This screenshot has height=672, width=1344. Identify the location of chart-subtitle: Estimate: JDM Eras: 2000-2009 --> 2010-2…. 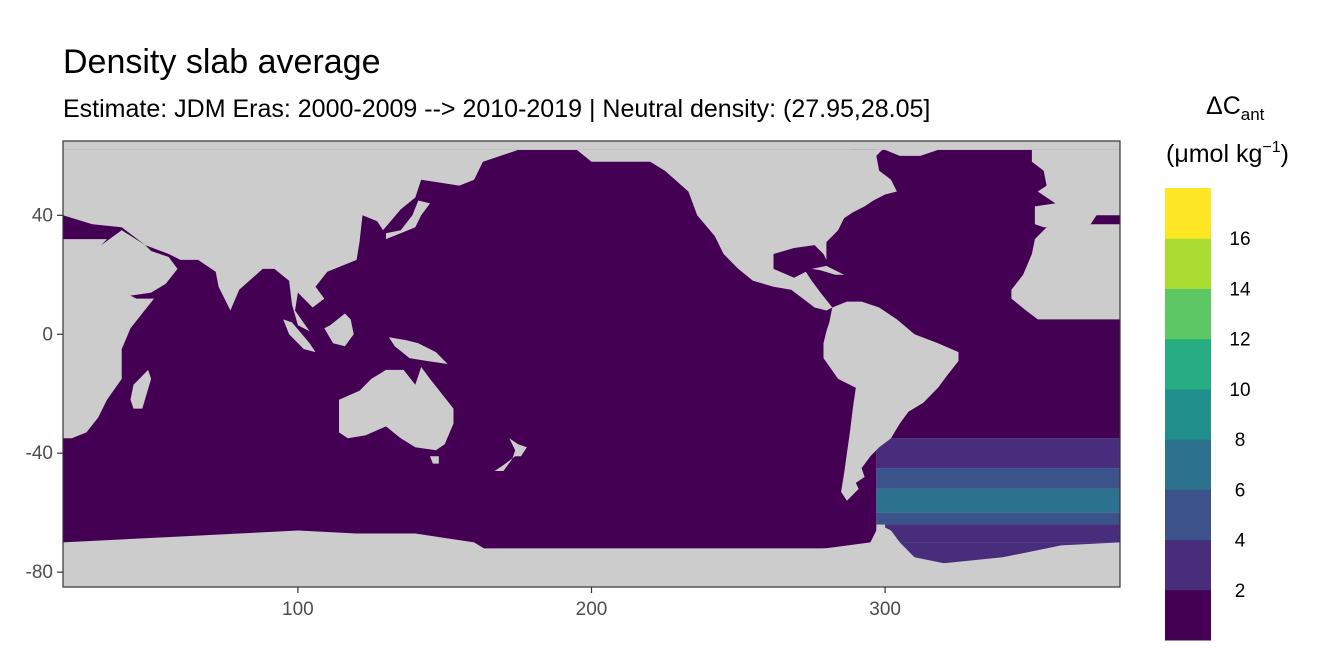
(496, 109).